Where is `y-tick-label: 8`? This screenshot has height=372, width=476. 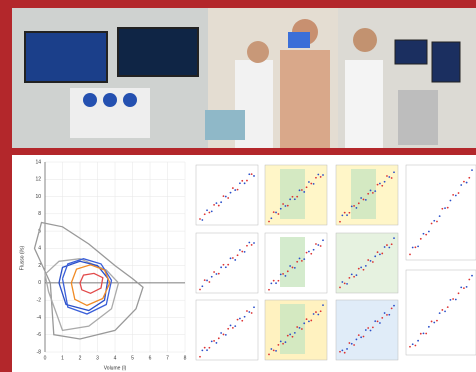 y-tick-label: 8 is located at coordinates (39, 214).